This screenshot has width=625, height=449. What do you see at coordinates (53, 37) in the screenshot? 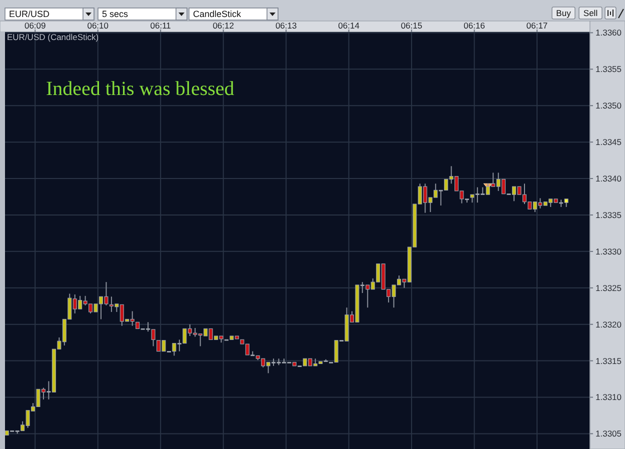
I see `chart-title: EUR/USD (CandleStick)` at bounding box center [53, 37].